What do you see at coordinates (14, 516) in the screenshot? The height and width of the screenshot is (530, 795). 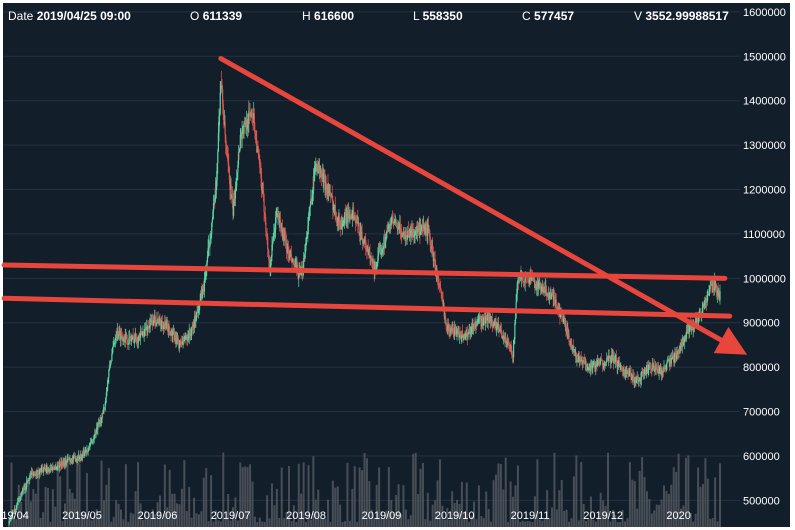 I see `x-tick-label: 2019/04` at bounding box center [14, 516].